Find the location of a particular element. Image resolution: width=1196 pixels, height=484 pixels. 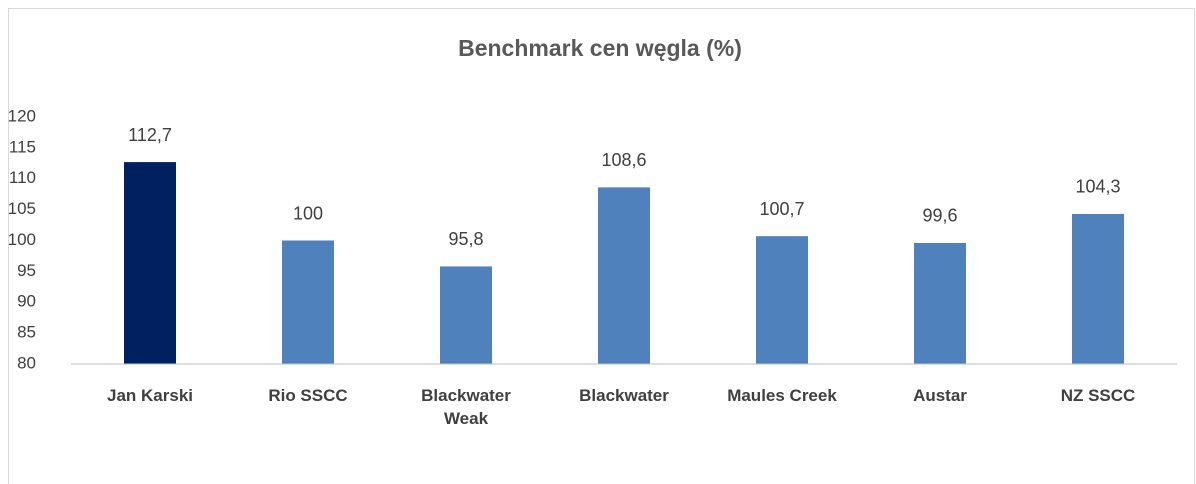

data-label: 95,8 is located at coordinates (465, 239).